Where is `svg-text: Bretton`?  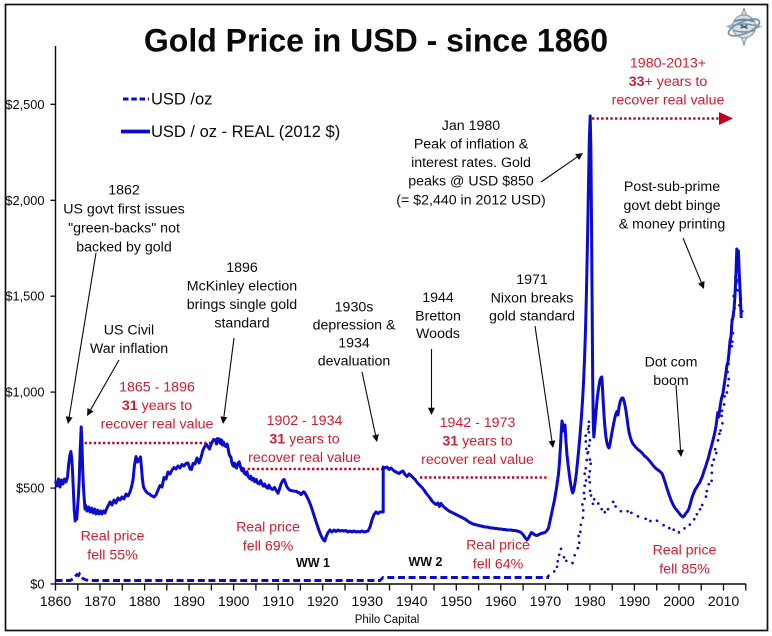 svg-text: Bretton is located at coordinates (438, 317).